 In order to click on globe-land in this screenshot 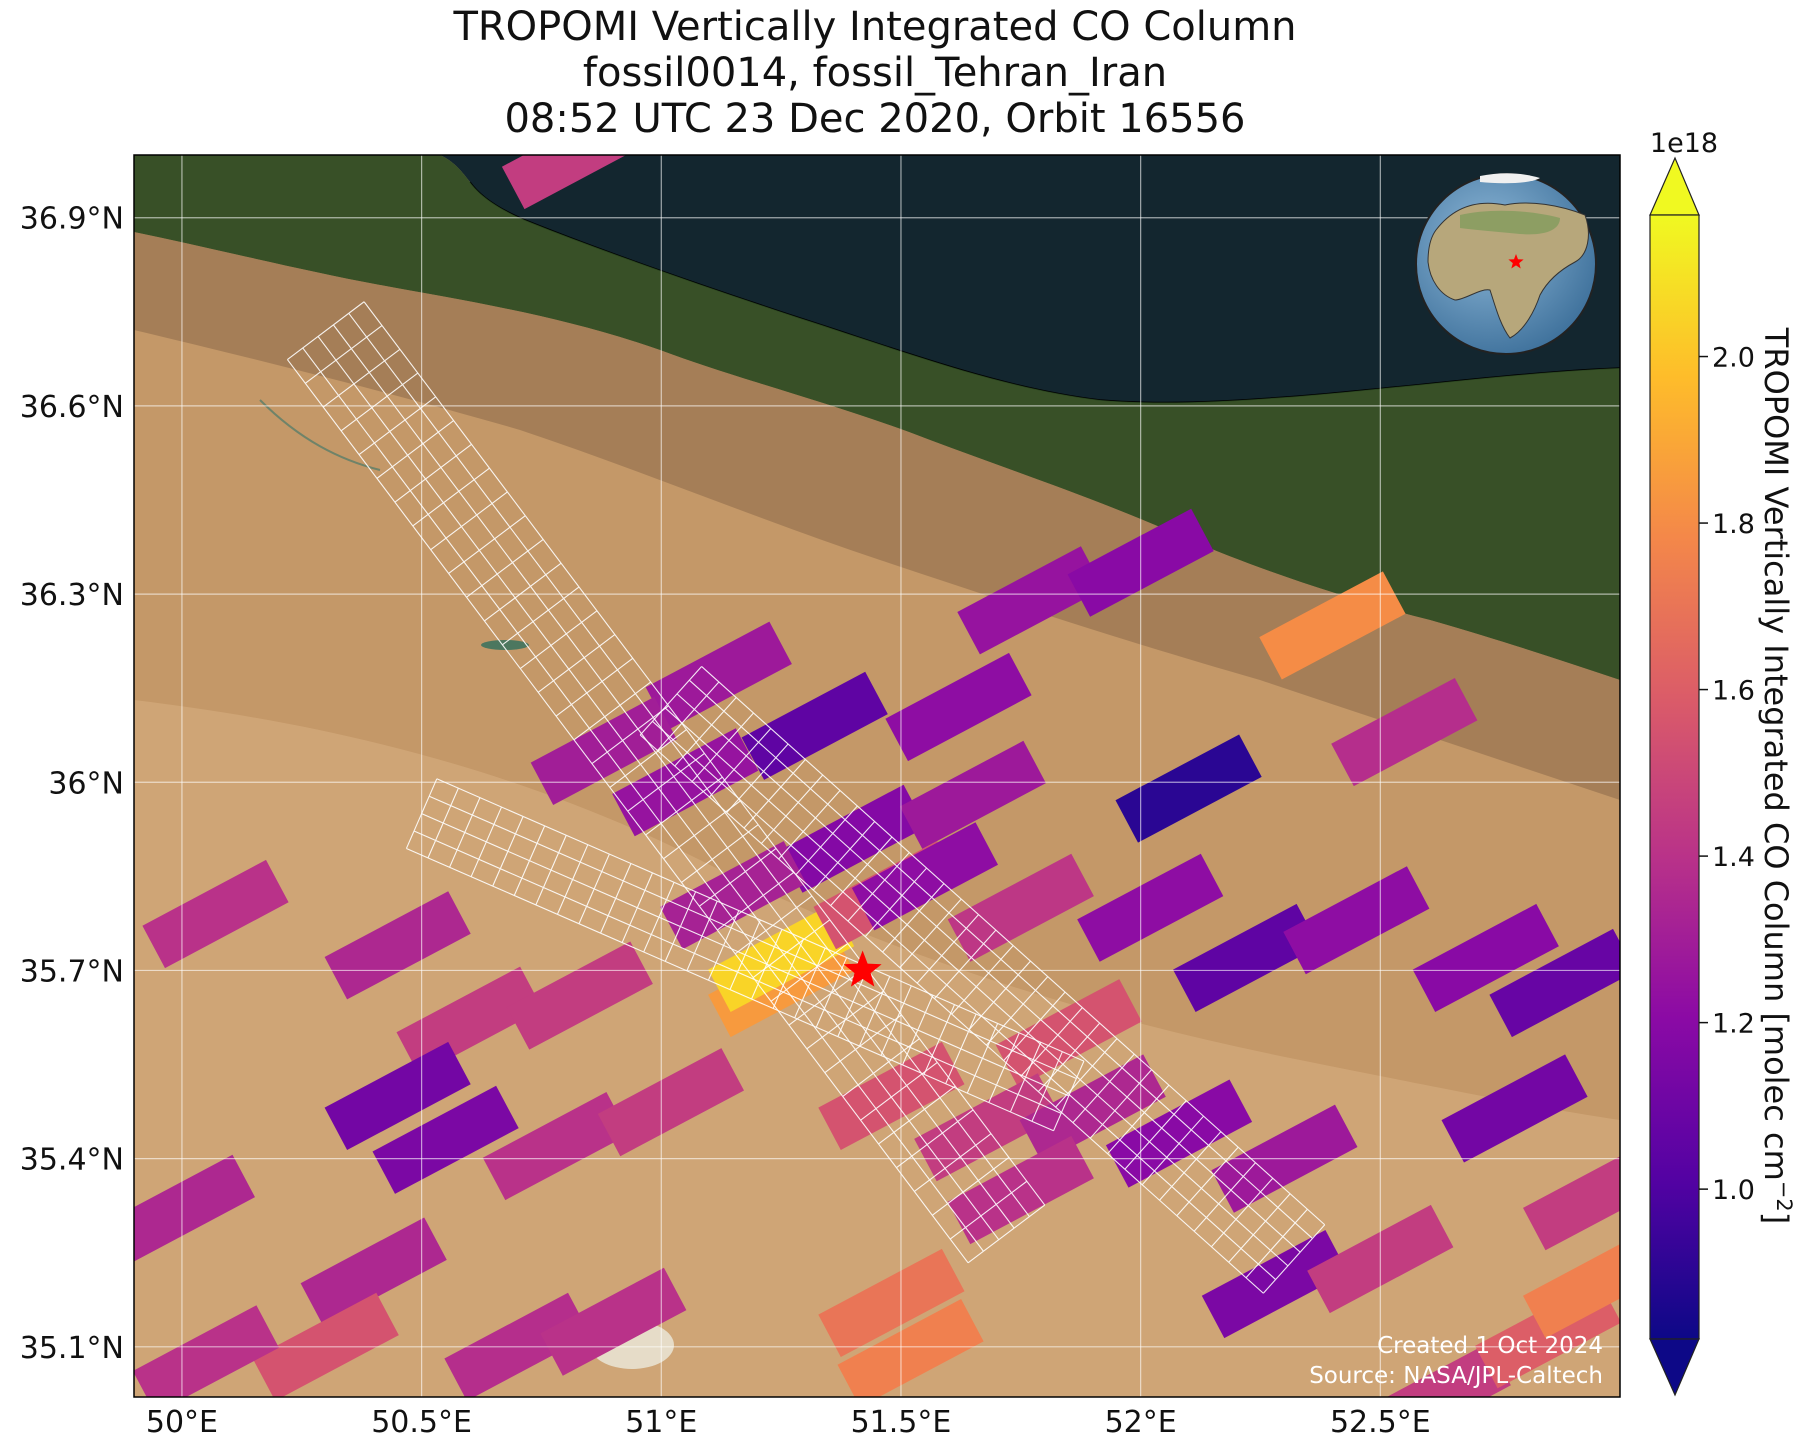, I will do `click(1508, 270)`.